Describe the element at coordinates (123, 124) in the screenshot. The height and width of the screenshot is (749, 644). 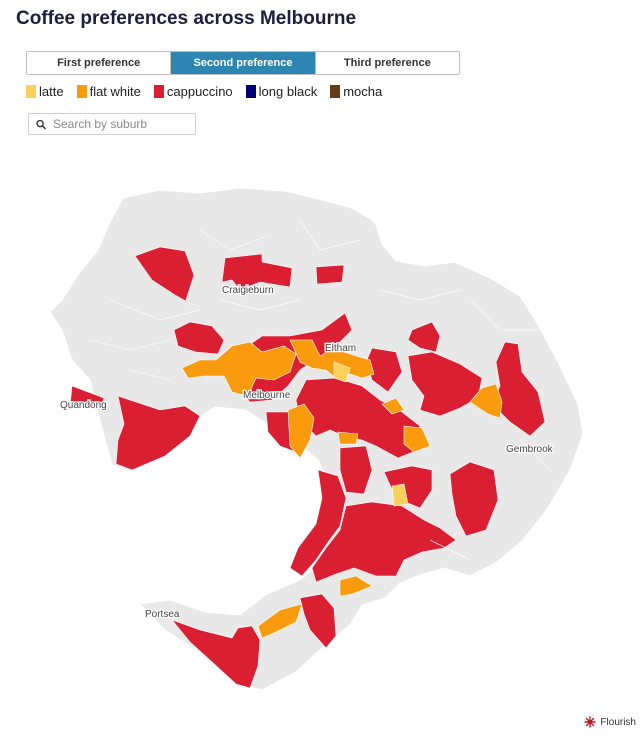
I see `search-input` at that location.